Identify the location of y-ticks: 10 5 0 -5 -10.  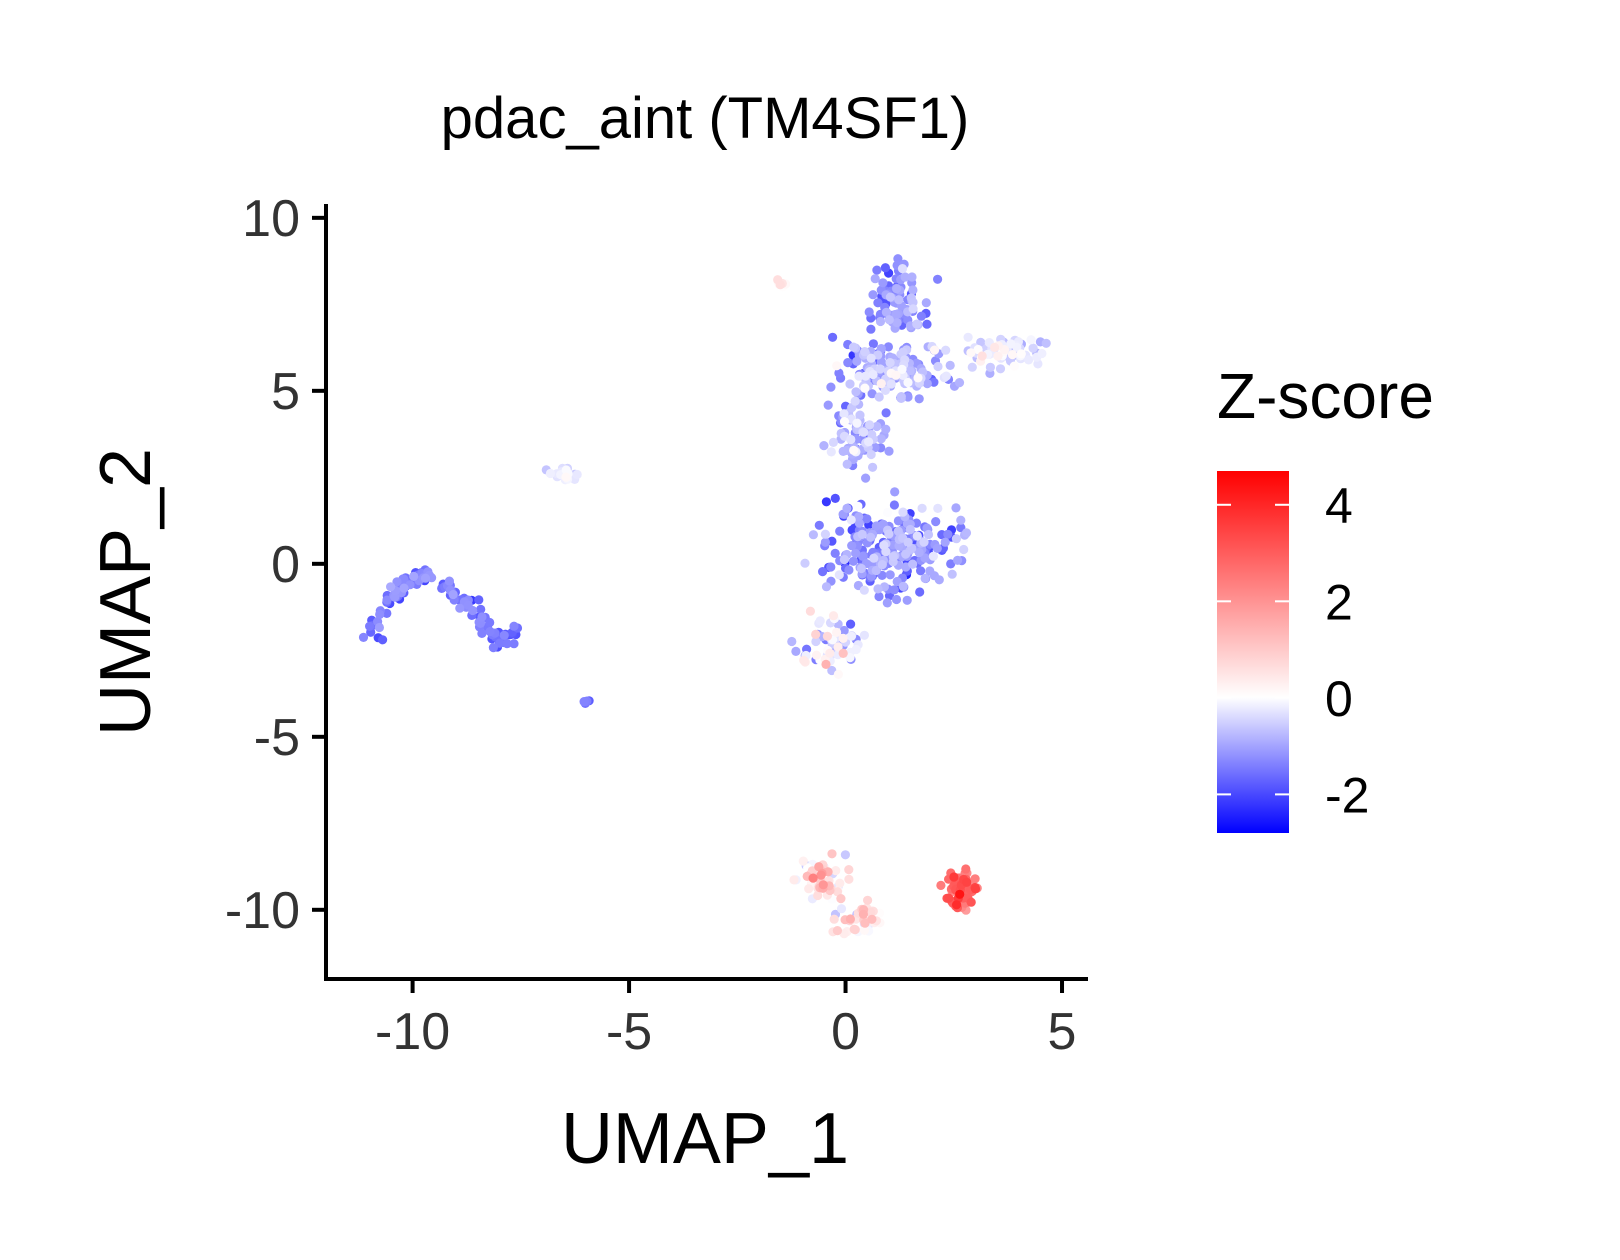
(275, 565).